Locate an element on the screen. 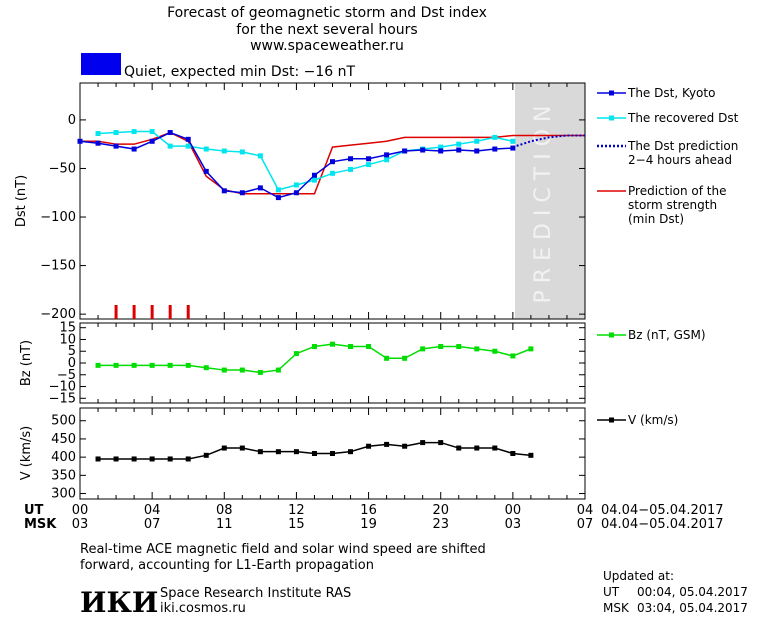 The width and height of the screenshot is (760, 620). legend-label: The recovered Dst is located at coordinates (683, 118).